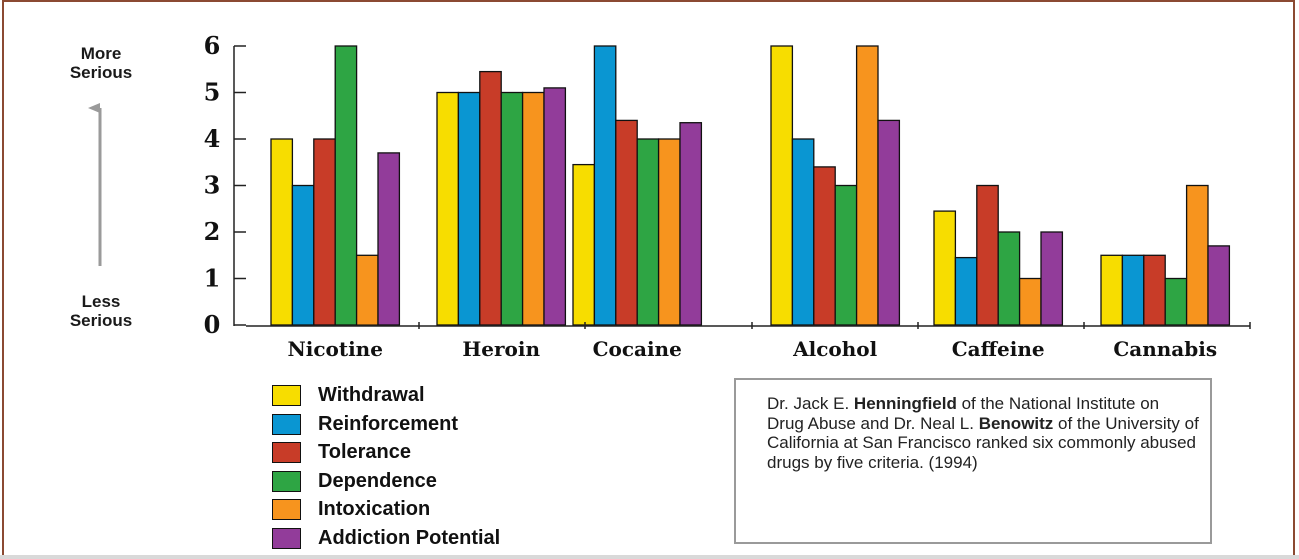  I want to click on bar-alcohol-tolerance, so click(824, 246).